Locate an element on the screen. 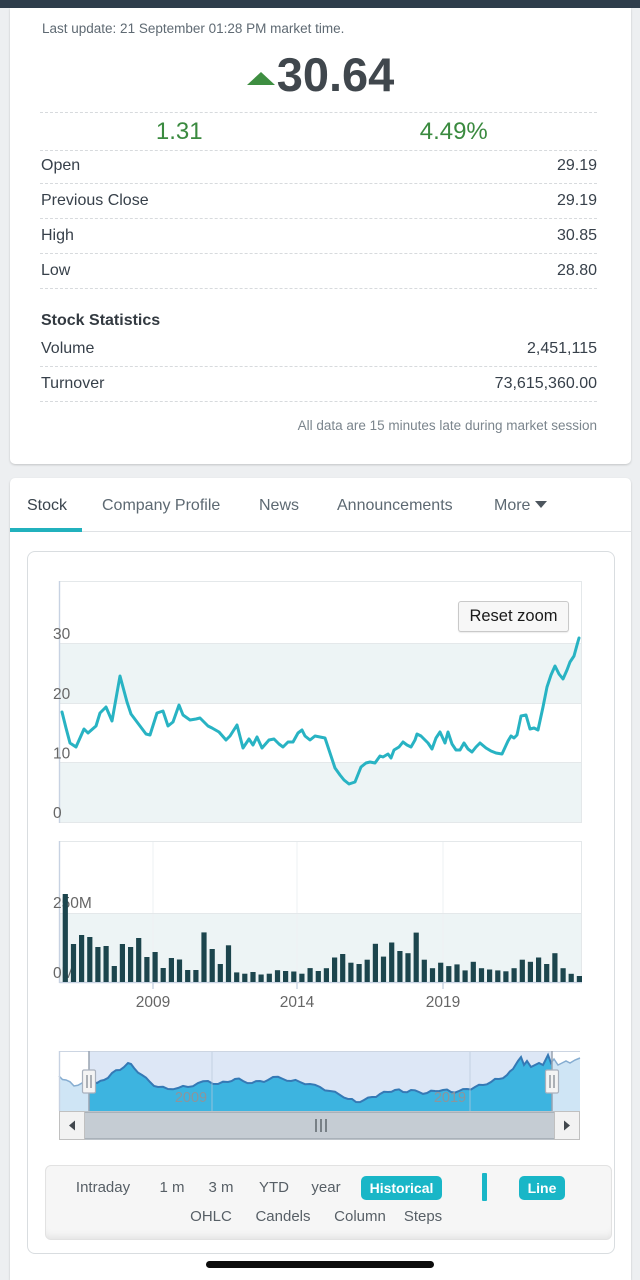 Image resolution: width=640 pixels, height=1280 pixels. svg-text: 20 is located at coordinates (62, 694).